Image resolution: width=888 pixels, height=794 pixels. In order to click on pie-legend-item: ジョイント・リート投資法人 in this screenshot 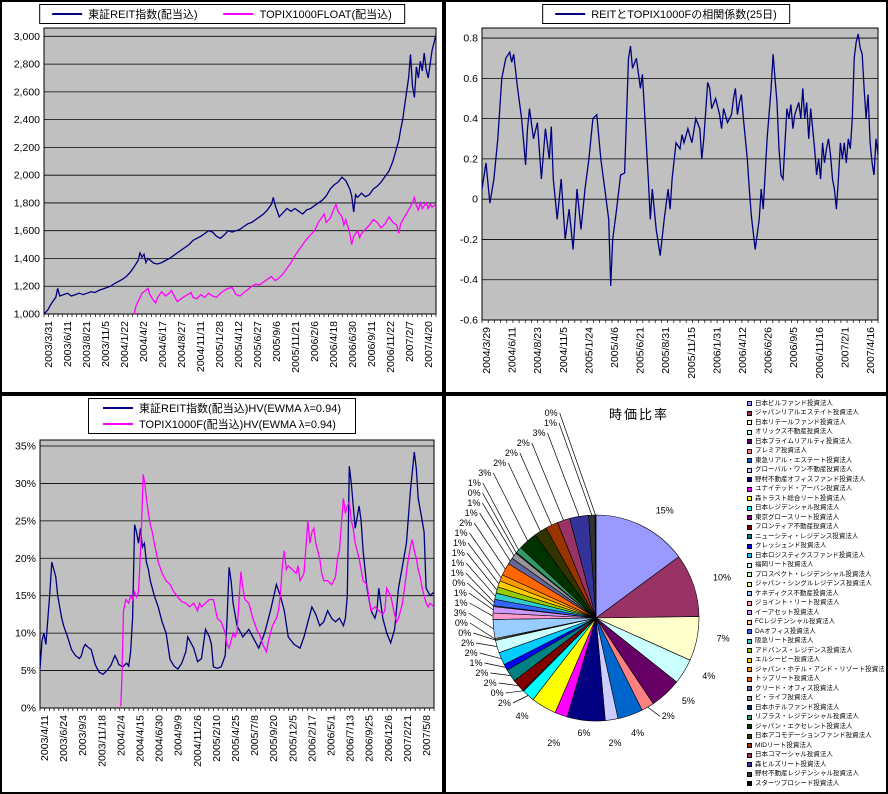, I will do `click(816, 604)`.